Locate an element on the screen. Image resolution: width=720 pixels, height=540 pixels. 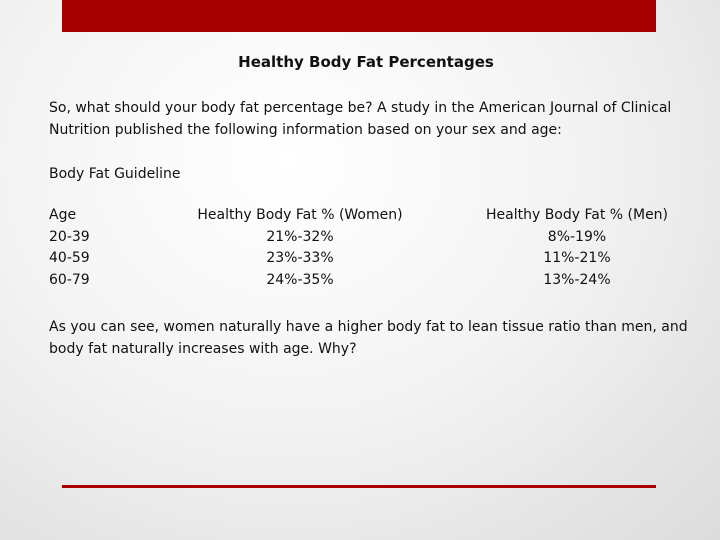
table-cell-women: 24%-35% is located at coordinates (300, 279).